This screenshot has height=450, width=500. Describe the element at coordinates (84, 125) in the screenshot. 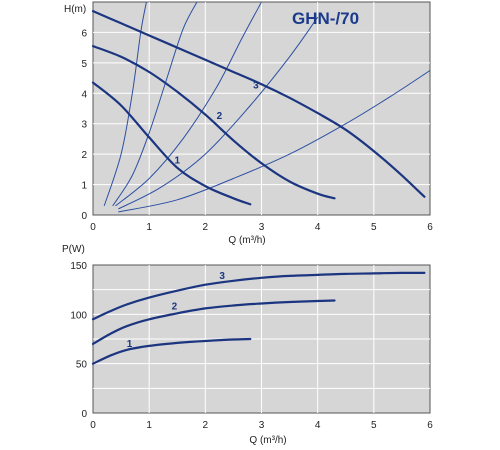

I see `y-tick-label: 3` at that location.